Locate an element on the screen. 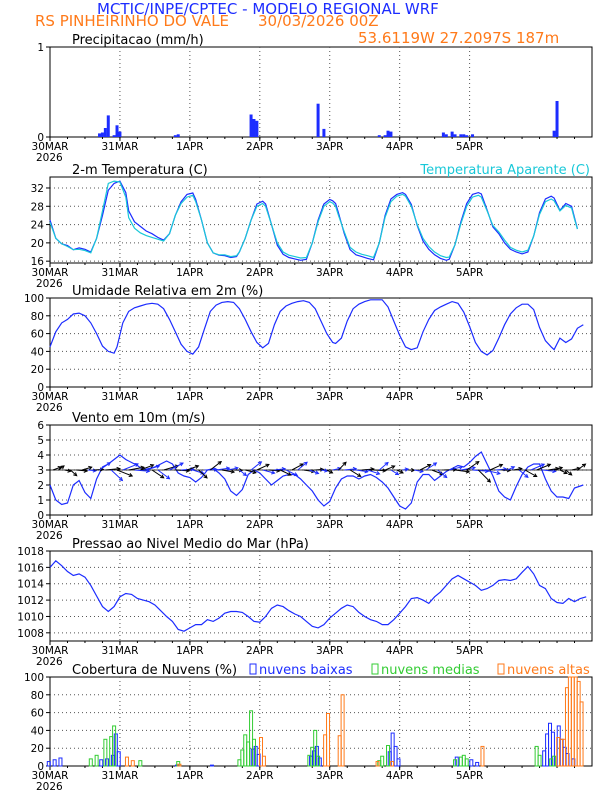 This screenshot has width=612, height=792. y-tick-label: 4 is located at coordinates (40, 456).